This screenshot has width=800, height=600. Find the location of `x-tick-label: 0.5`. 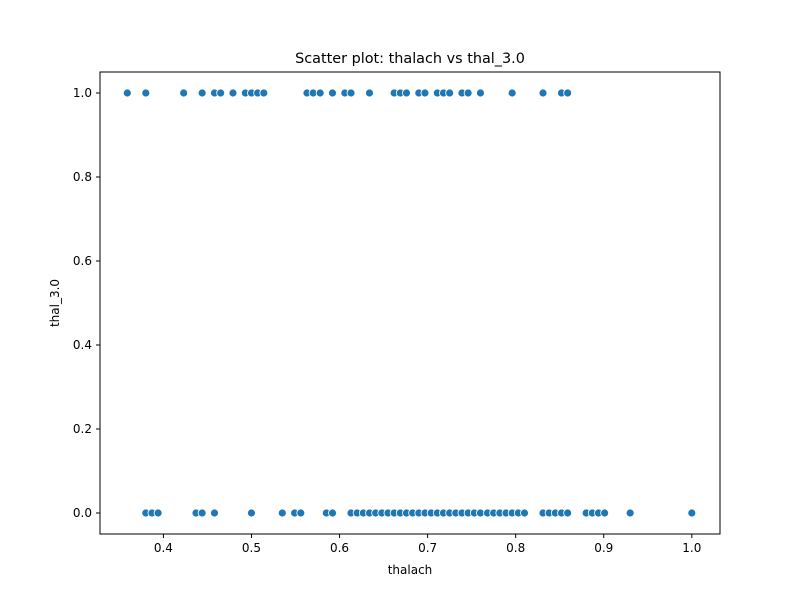

x-tick-label: 0.5 is located at coordinates (251, 548).